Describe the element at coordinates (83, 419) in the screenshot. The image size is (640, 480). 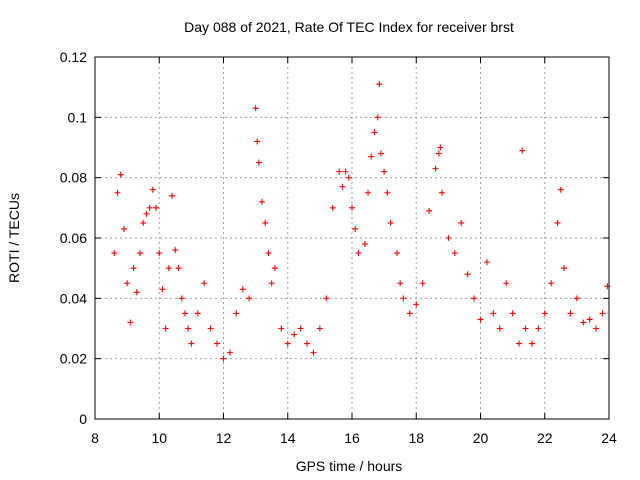
I see `y-tick-label: 0` at that location.